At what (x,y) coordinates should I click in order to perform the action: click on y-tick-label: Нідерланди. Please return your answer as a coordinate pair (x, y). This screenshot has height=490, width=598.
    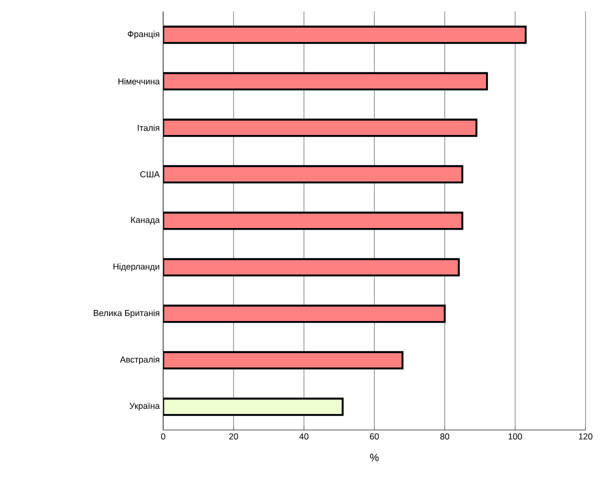
    Looking at the image, I should click on (137, 267).